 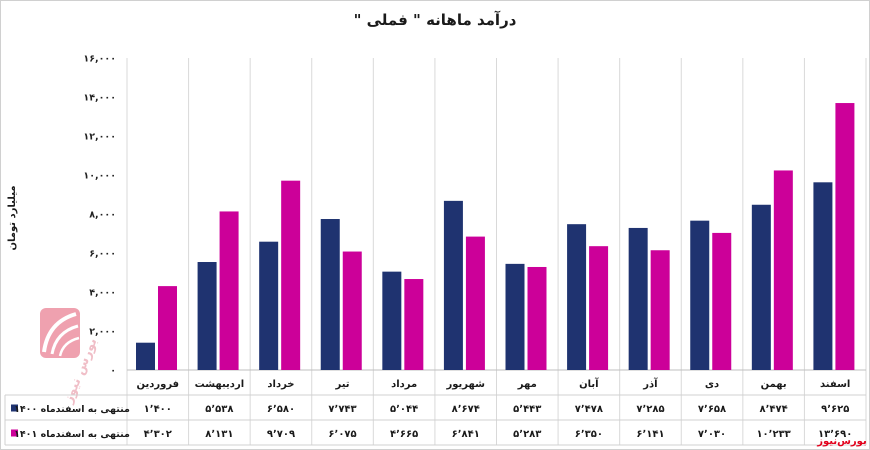 I want to click on chart-title: درآمد ماهانه " فملی ", so click(x=435, y=20).